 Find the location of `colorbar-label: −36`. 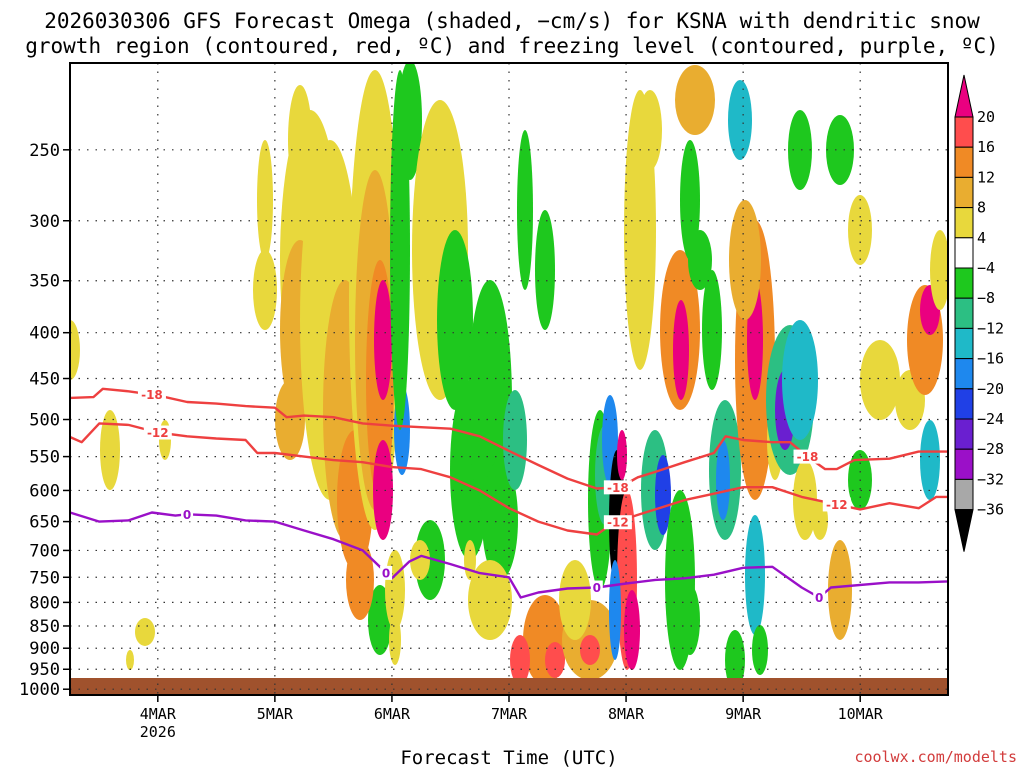

colorbar-label: −36 is located at coordinates (990, 510).